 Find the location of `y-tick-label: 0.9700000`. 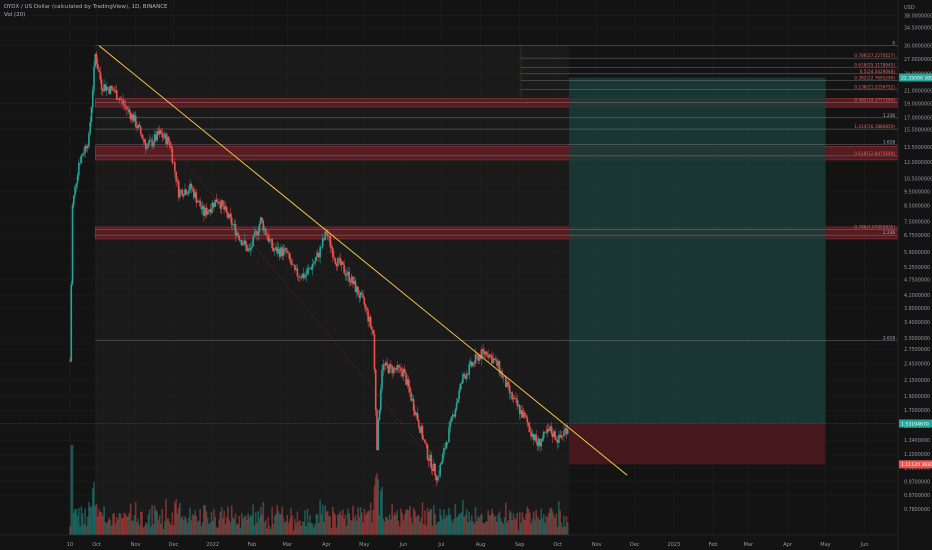

y-tick-label: 0.9700000 is located at coordinates (917, 482).